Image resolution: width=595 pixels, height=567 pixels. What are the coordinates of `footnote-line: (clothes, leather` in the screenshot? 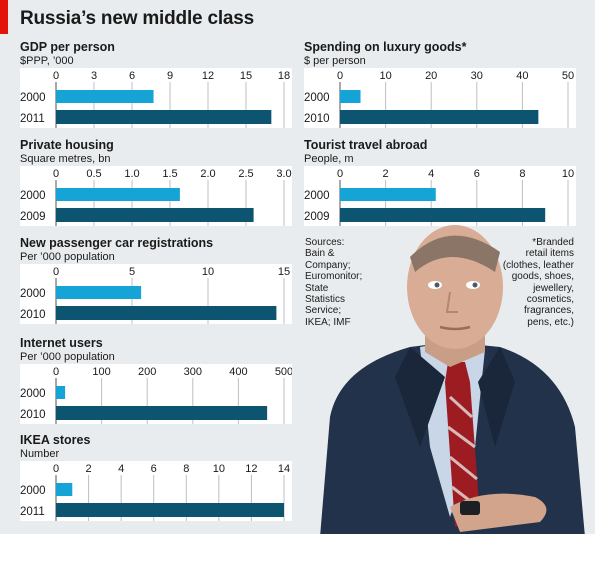 It's located at (538, 265).